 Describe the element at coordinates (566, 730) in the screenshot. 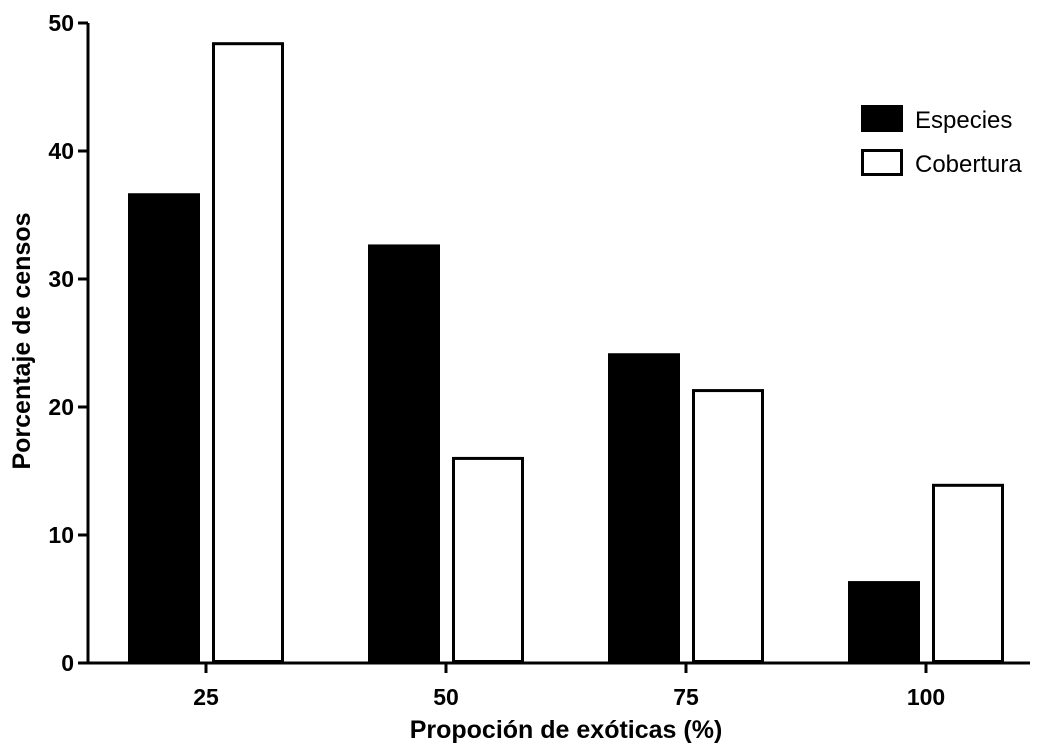

I see `x-axis-title: Propoción de exóticas (%)` at that location.